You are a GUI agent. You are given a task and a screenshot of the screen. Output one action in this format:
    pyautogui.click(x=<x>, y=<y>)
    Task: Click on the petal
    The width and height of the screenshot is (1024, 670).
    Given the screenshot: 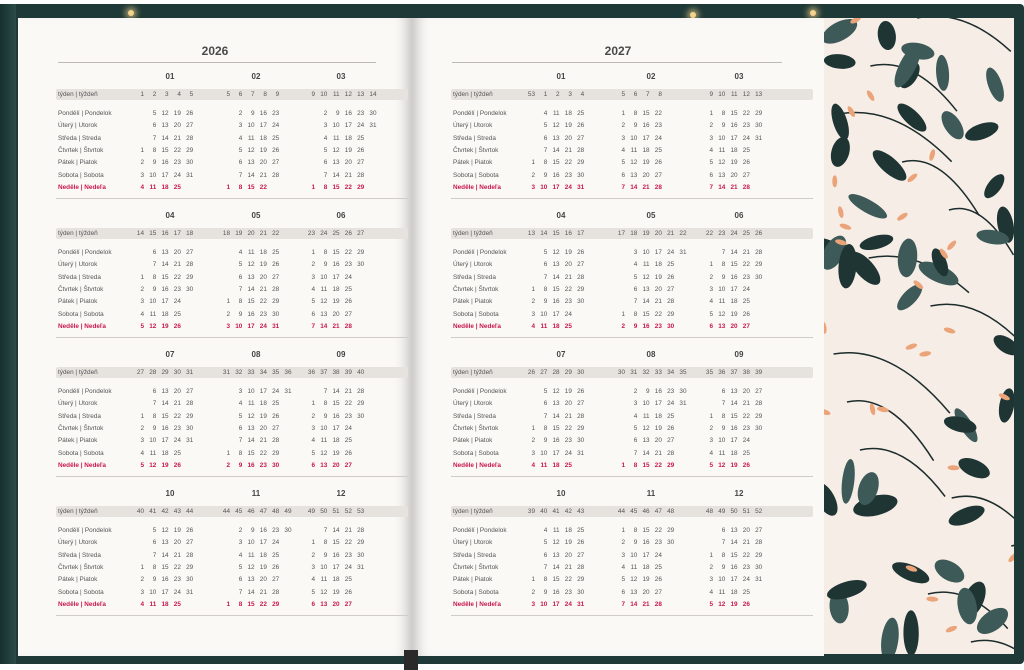 What is the action you would take?
    pyautogui.click(x=911, y=346)
    